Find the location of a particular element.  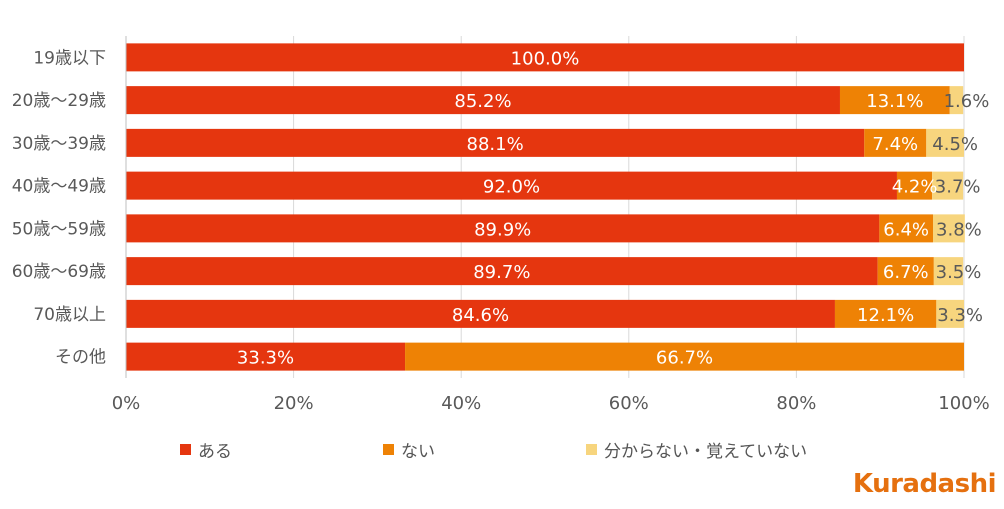

category-label: その他 is located at coordinates (80, 358).